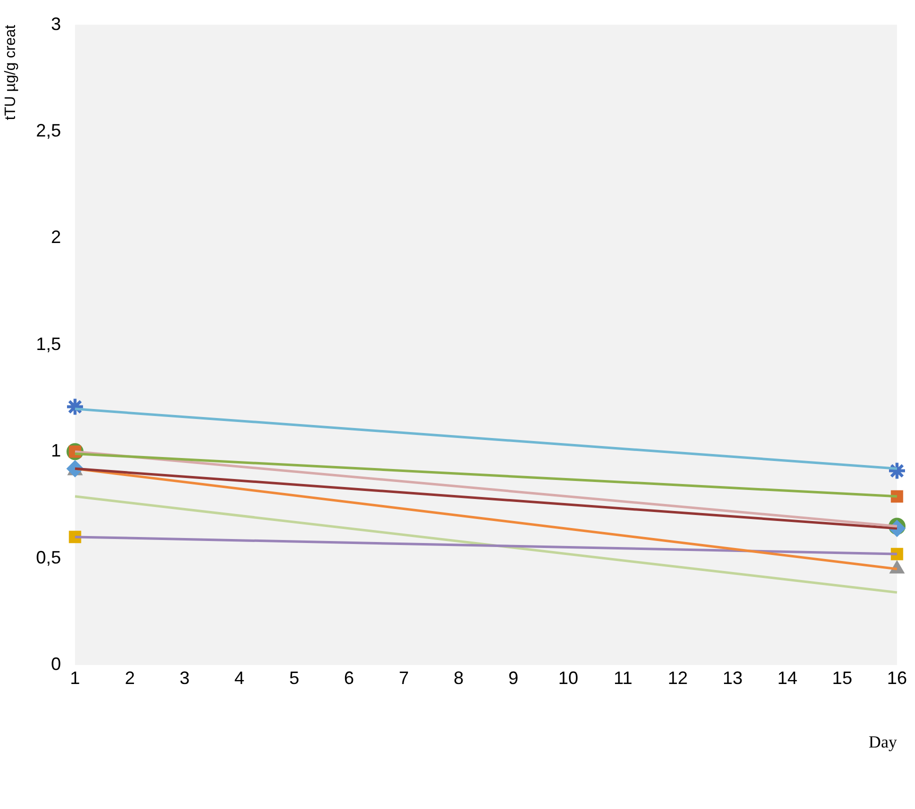 The height and width of the screenshot is (809, 915). What do you see at coordinates (897, 678) in the screenshot?
I see `x-tick-label: 16` at bounding box center [897, 678].